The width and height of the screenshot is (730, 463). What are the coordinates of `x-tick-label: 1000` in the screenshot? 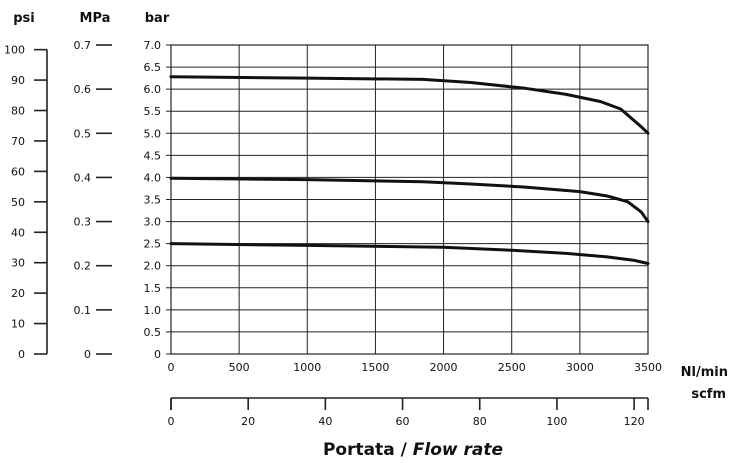 It's located at (307, 367).